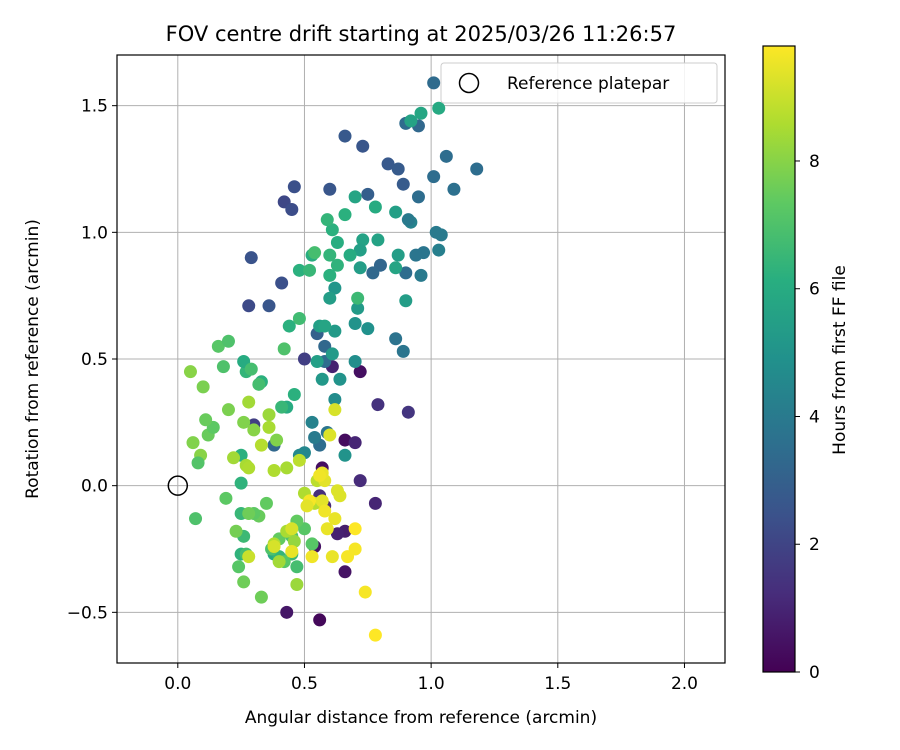 This screenshot has width=900, height=750. What do you see at coordinates (431, 684) in the screenshot?
I see `x-tick-label: 1.0` at bounding box center [431, 684].